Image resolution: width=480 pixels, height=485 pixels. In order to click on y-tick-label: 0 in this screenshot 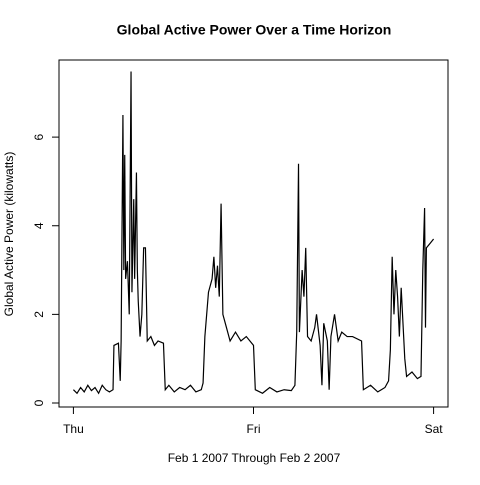, I will do `click(39, 402)`.